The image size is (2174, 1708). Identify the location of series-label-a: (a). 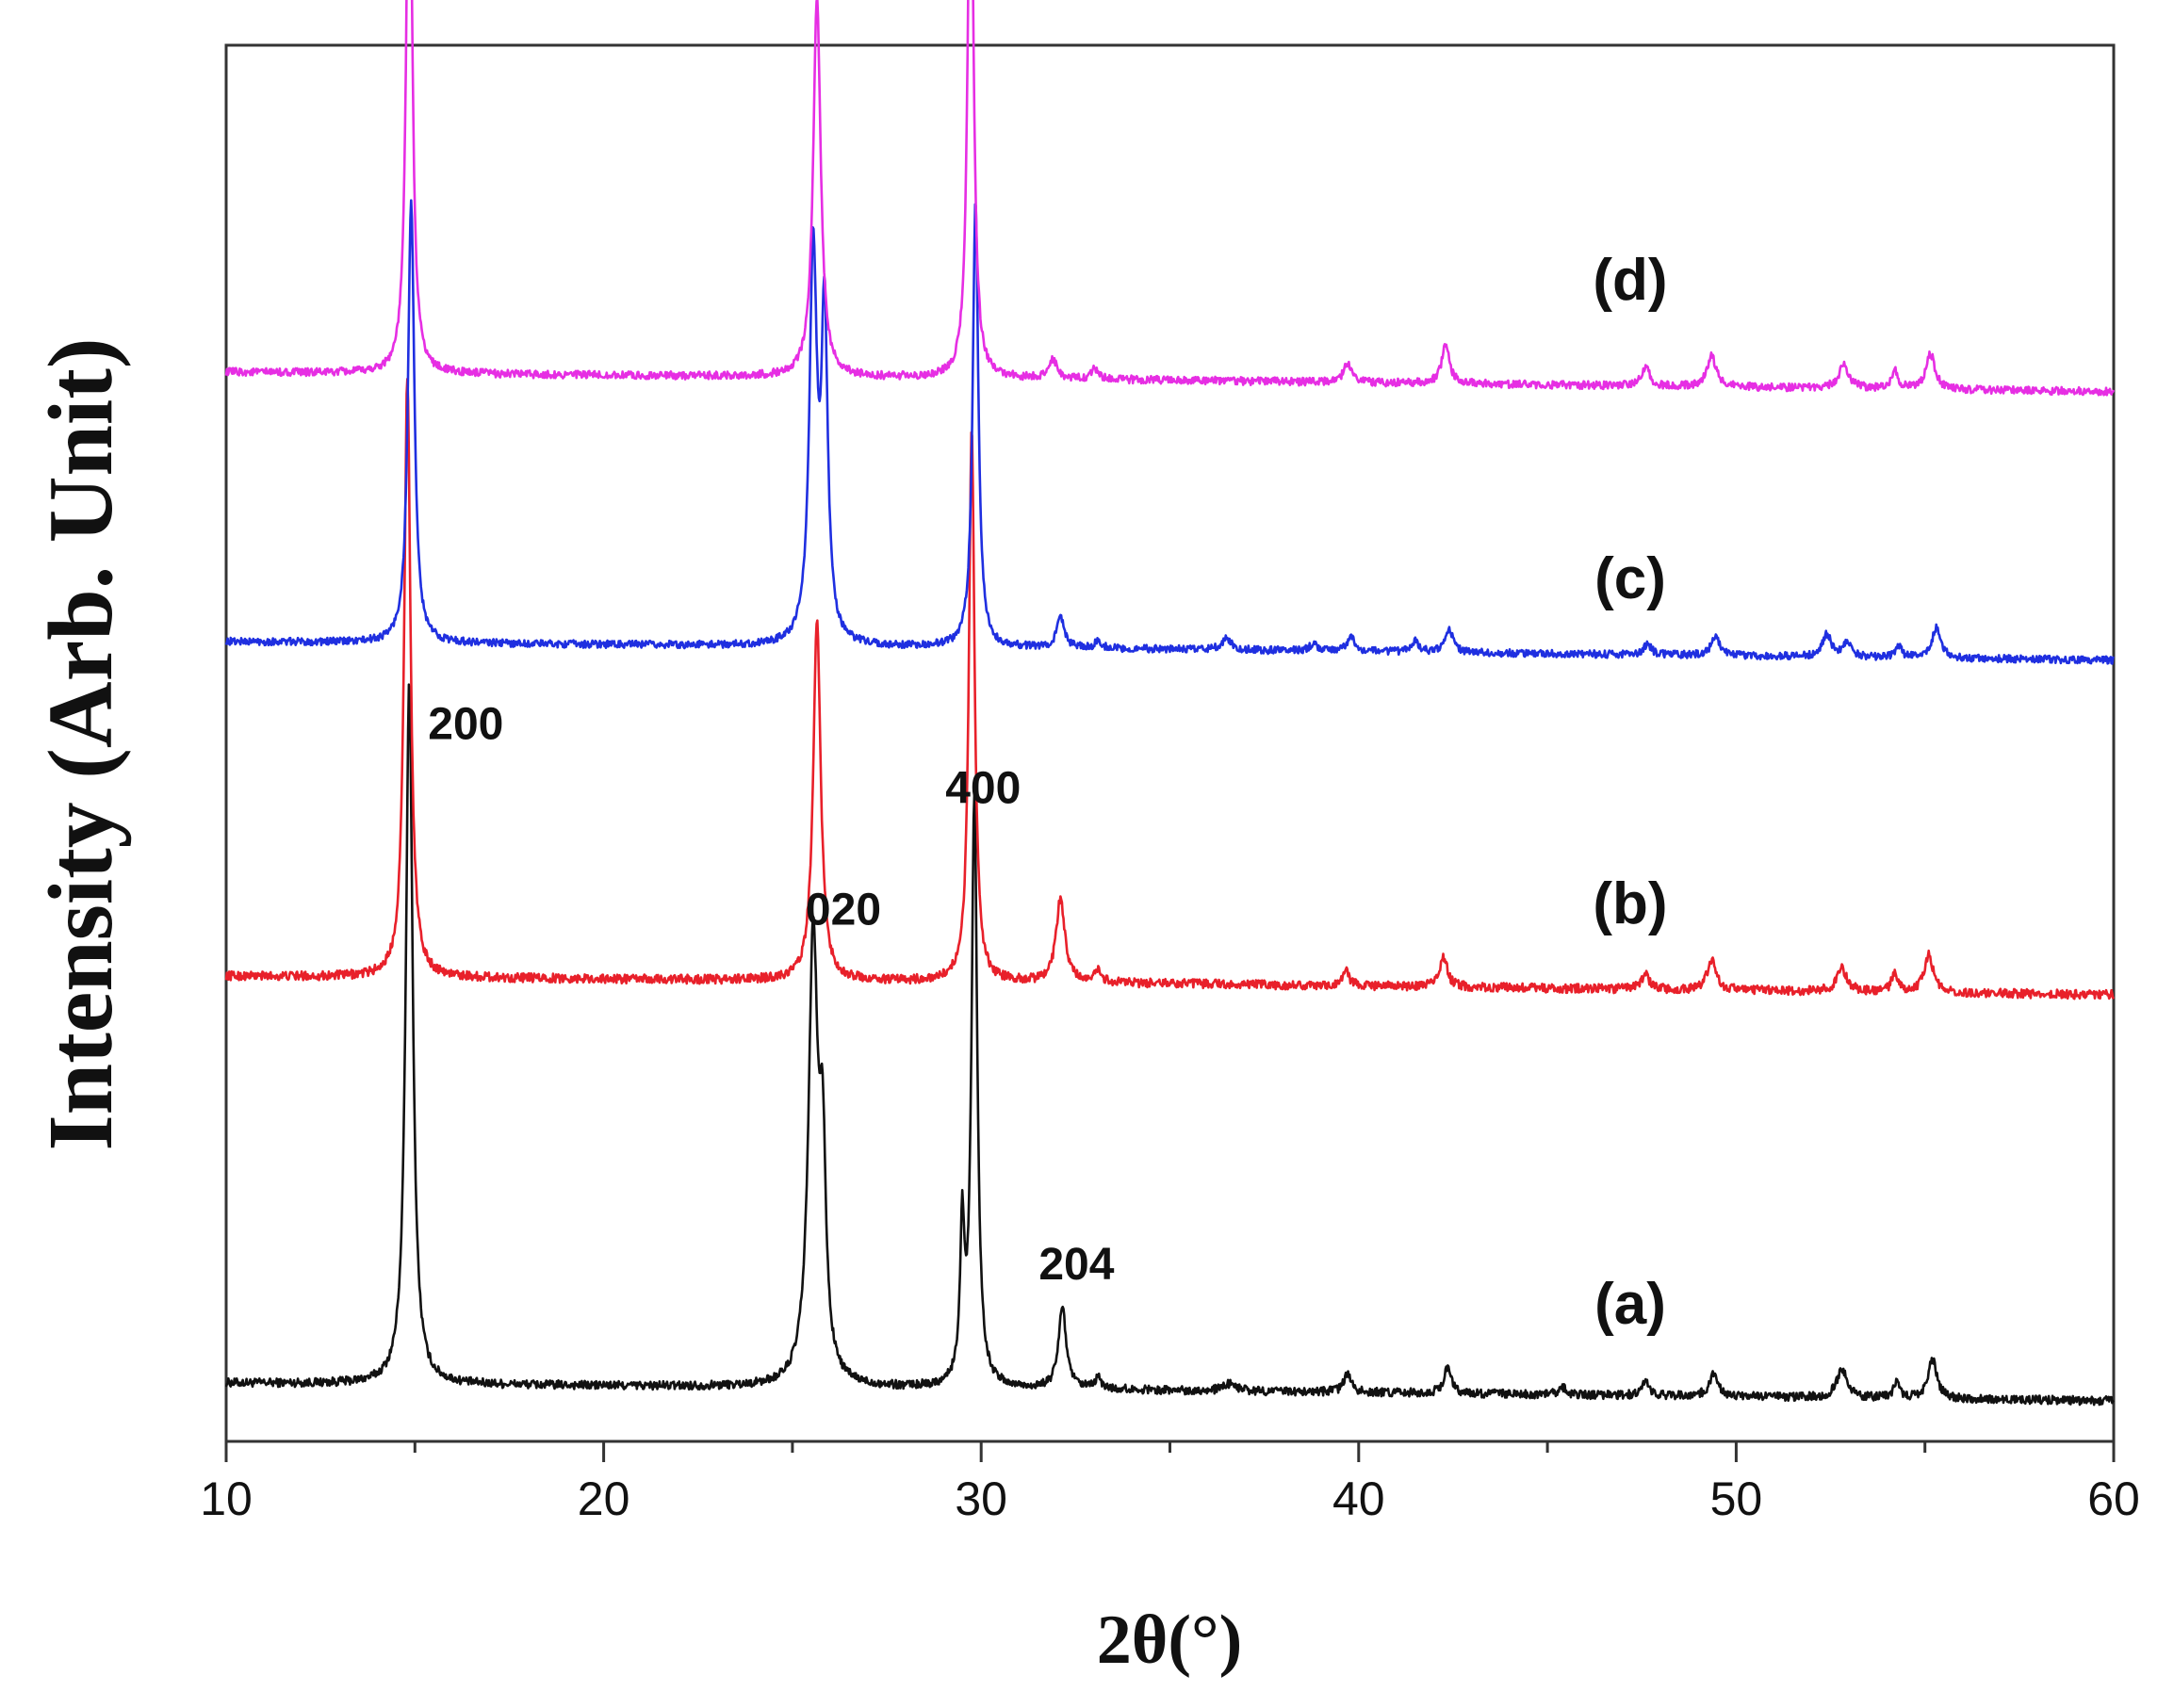
(1630, 1304).